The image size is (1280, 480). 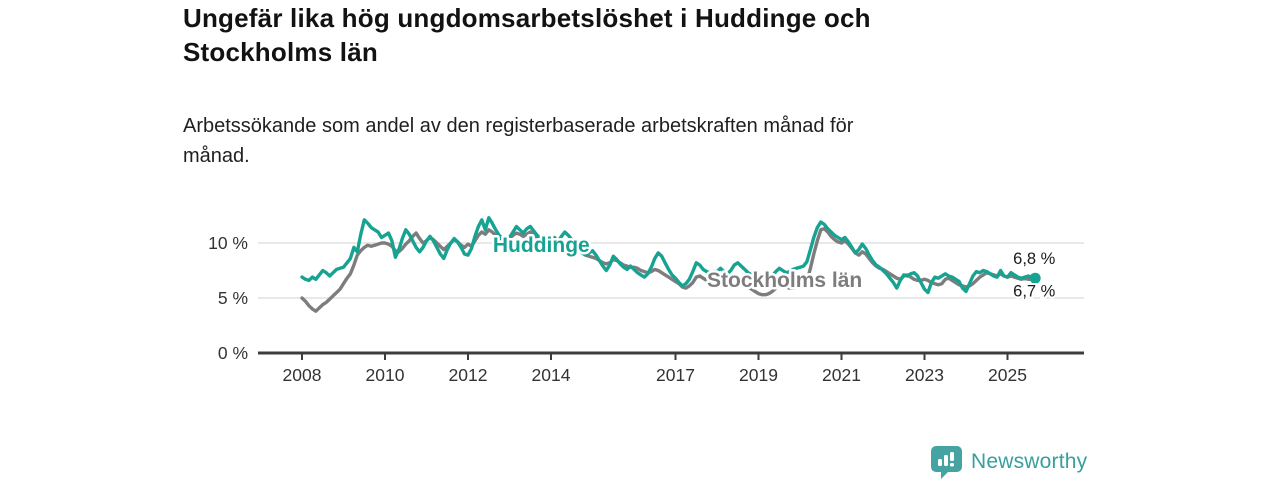 What do you see at coordinates (1034, 291) in the screenshot?
I see `series-end-value-label: 6,7 %` at bounding box center [1034, 291].